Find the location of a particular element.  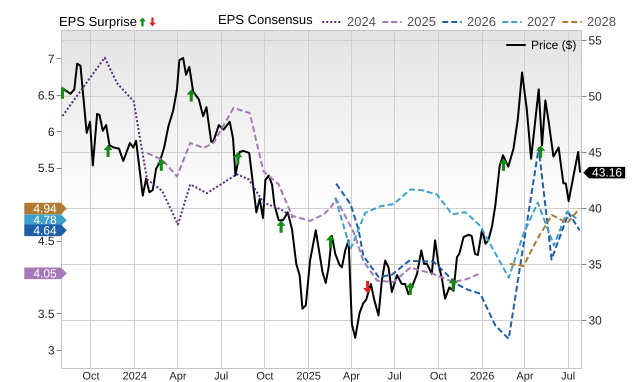

y-tick-label: 7 is located at coordinates (51, 59).